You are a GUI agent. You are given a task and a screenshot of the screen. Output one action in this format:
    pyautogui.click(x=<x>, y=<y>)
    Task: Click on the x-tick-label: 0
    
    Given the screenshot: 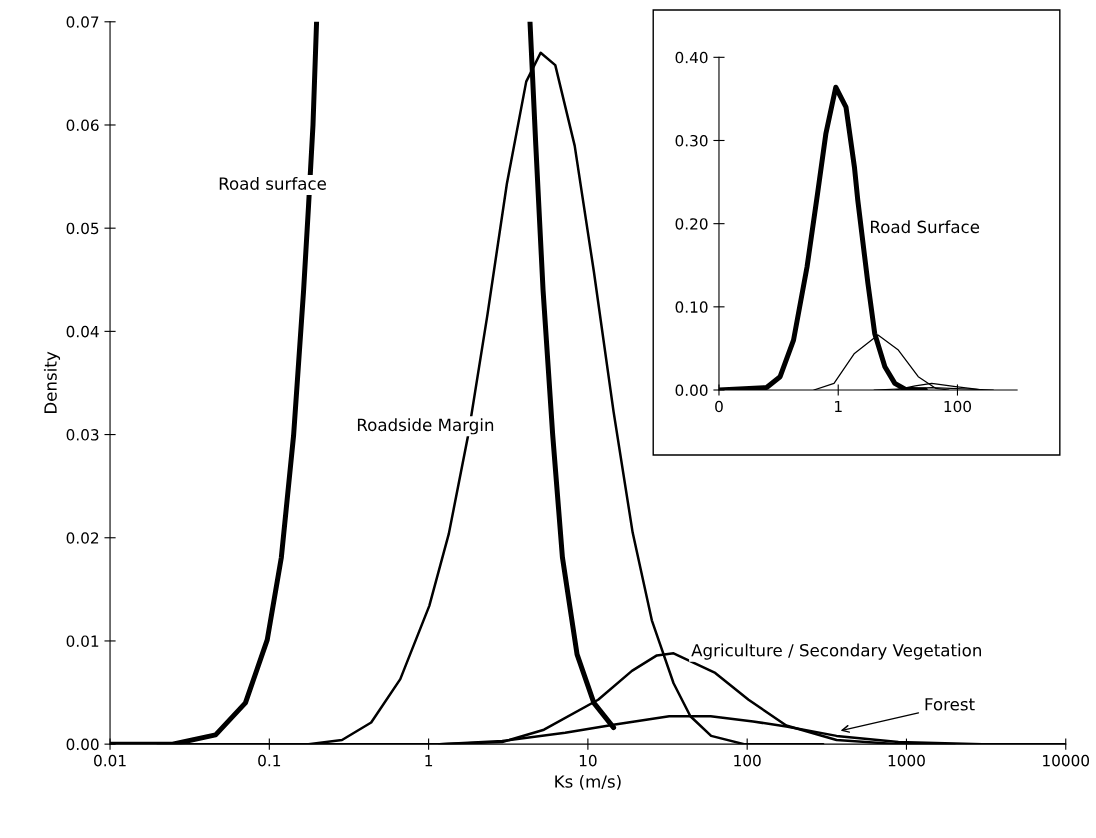 What is the action you would take?
    pyautogui.click(x=719, y=406)
    